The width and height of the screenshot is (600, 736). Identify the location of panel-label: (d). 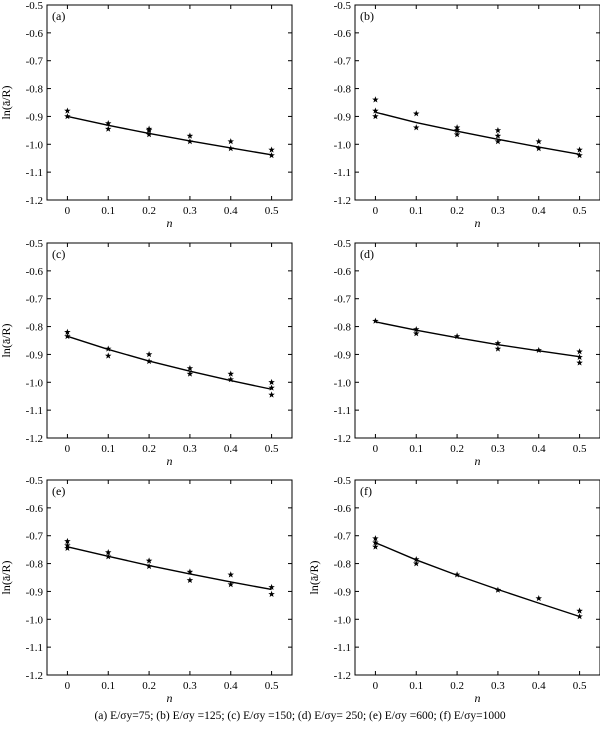
(367, 254).